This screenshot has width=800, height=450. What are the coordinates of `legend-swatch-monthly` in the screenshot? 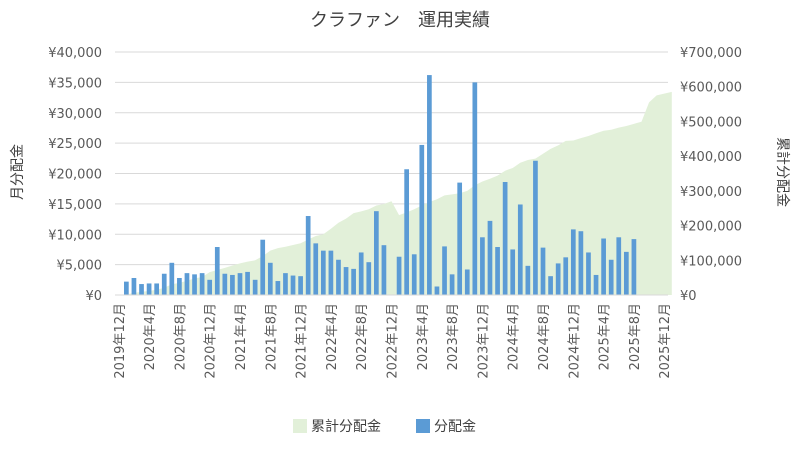 It's located at (423, 426).